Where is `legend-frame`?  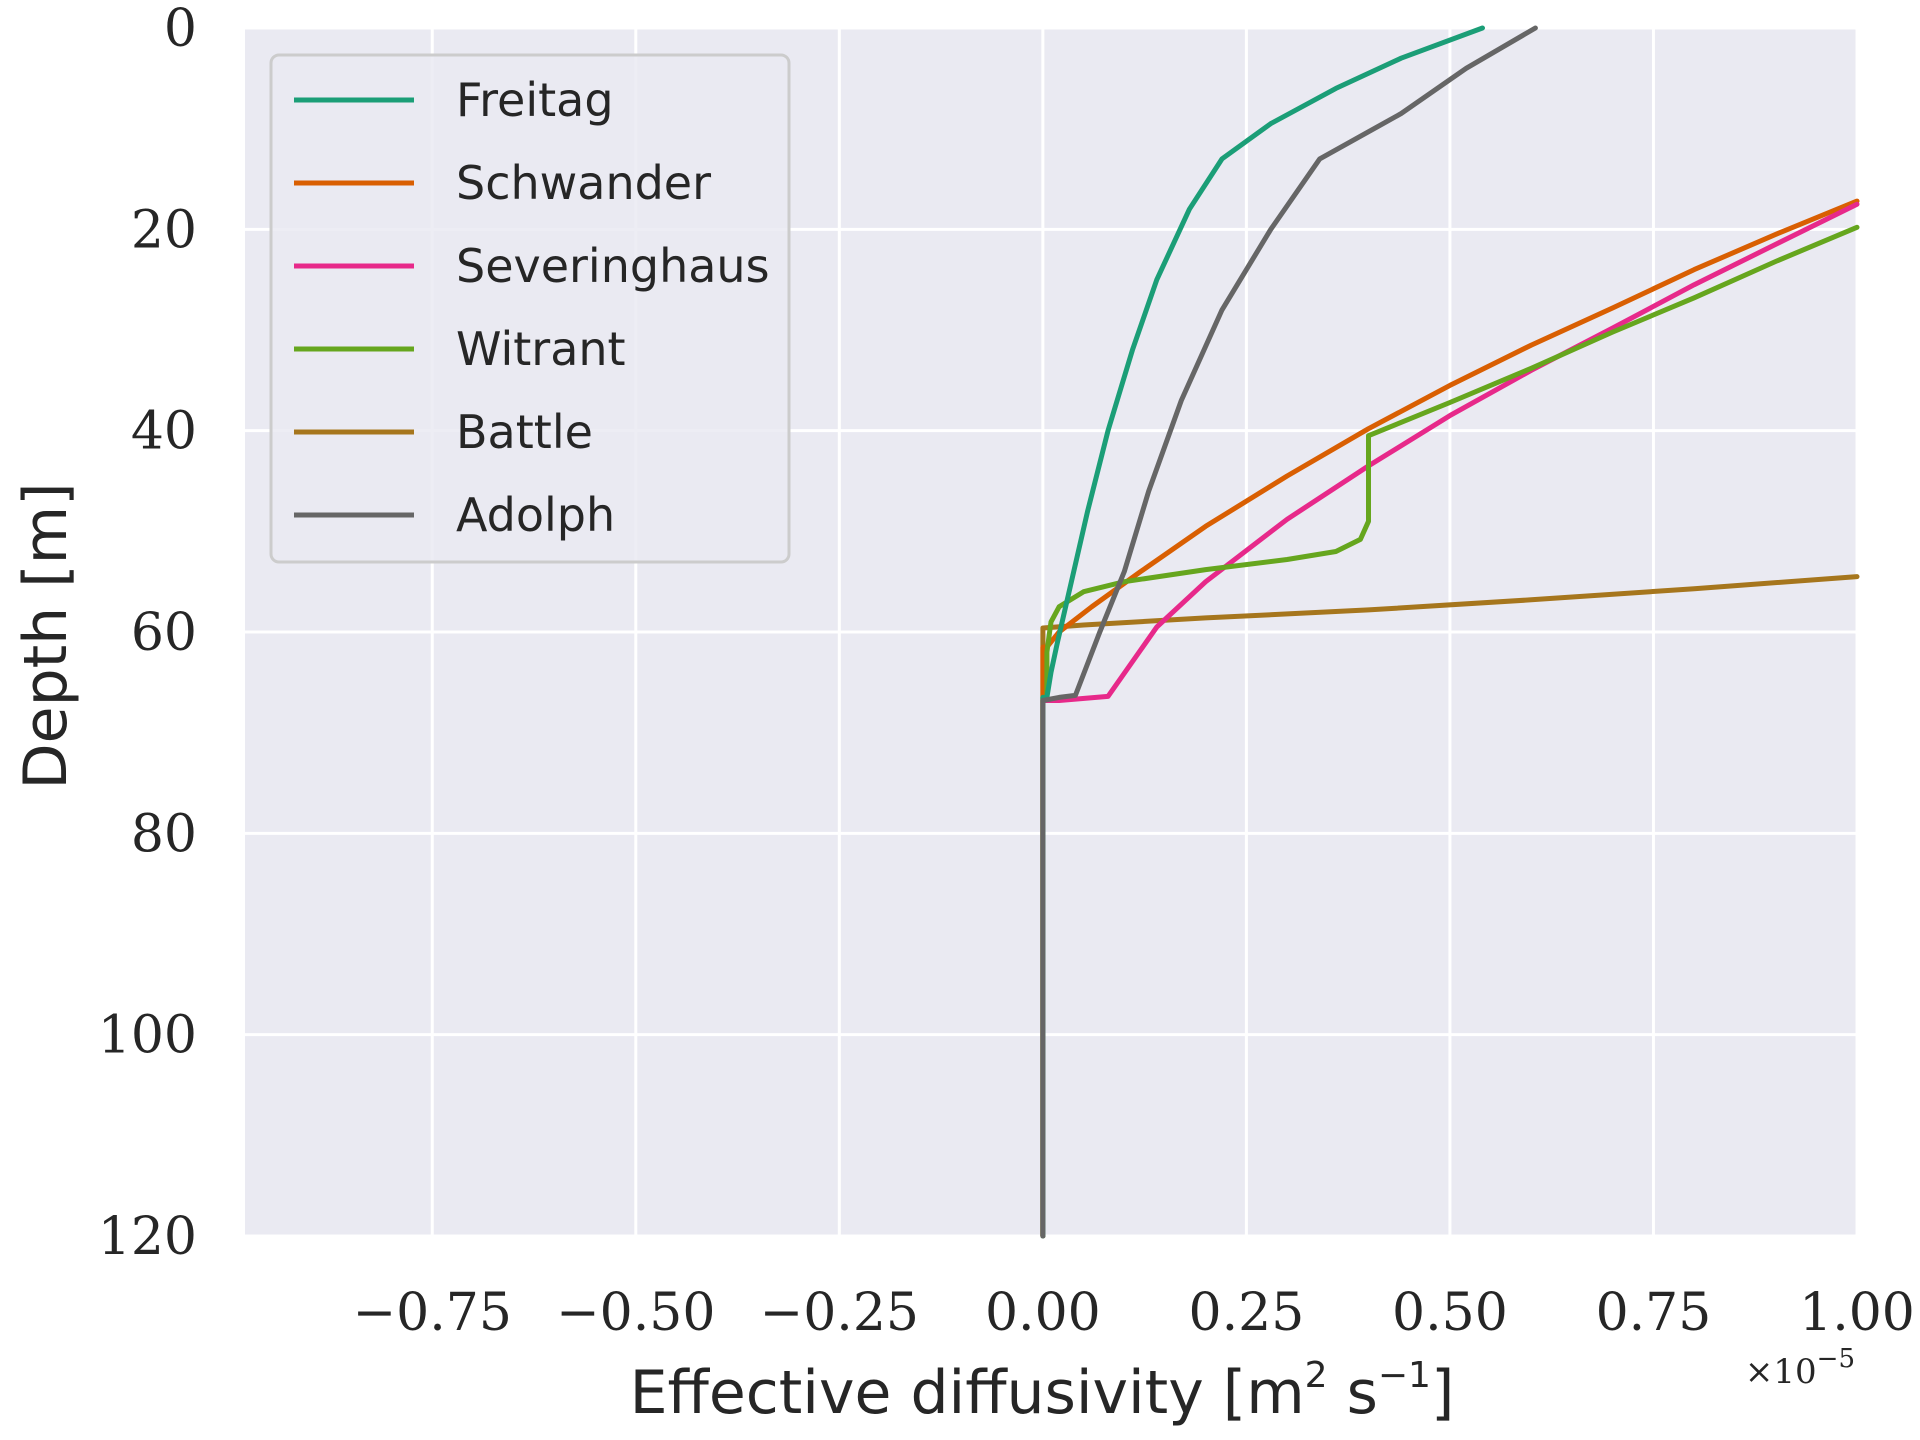
legend-frame is located at coordinates (530, 308).